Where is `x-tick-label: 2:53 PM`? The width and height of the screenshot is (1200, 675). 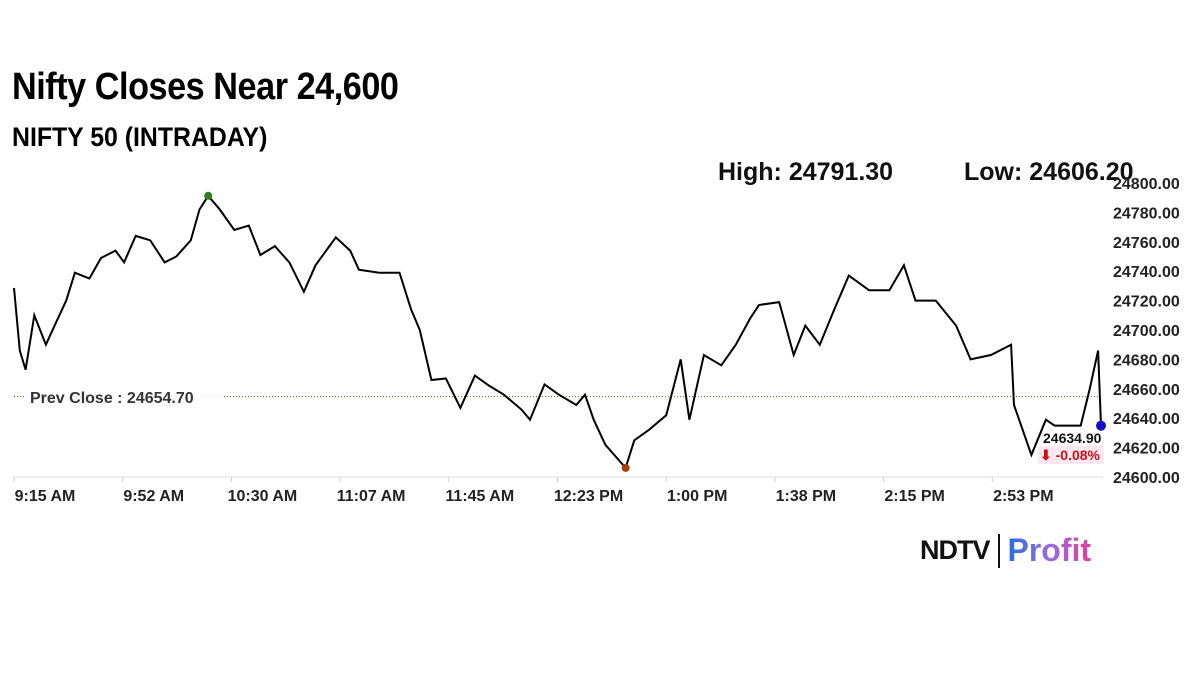 x-tick-label: 2:53 PM is located at coordinates (1023, 496).